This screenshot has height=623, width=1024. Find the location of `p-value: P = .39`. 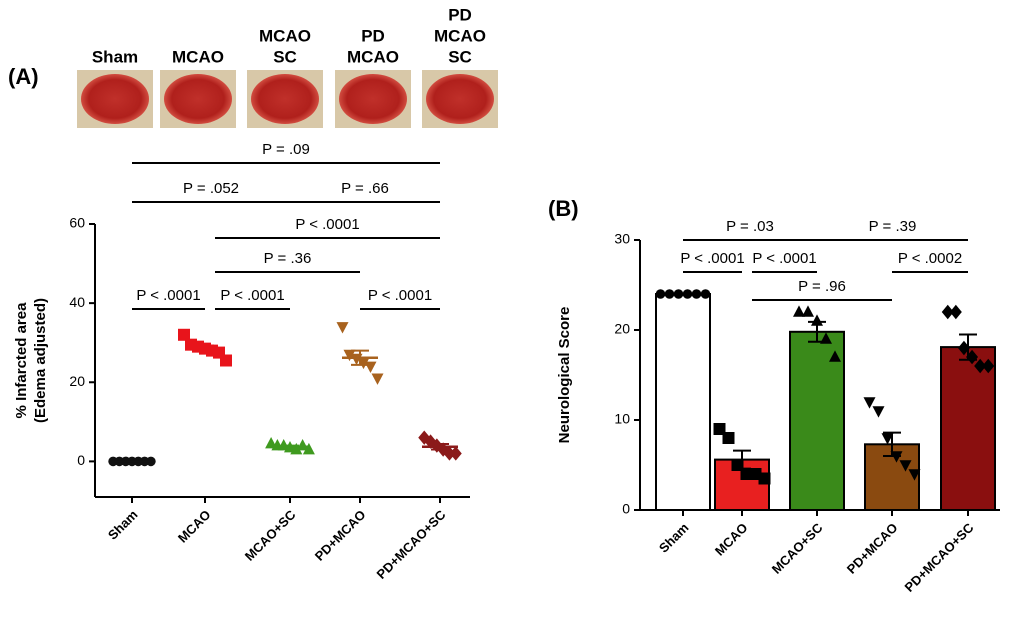

p-value: P = .39 is located at coordinates (893, 226).